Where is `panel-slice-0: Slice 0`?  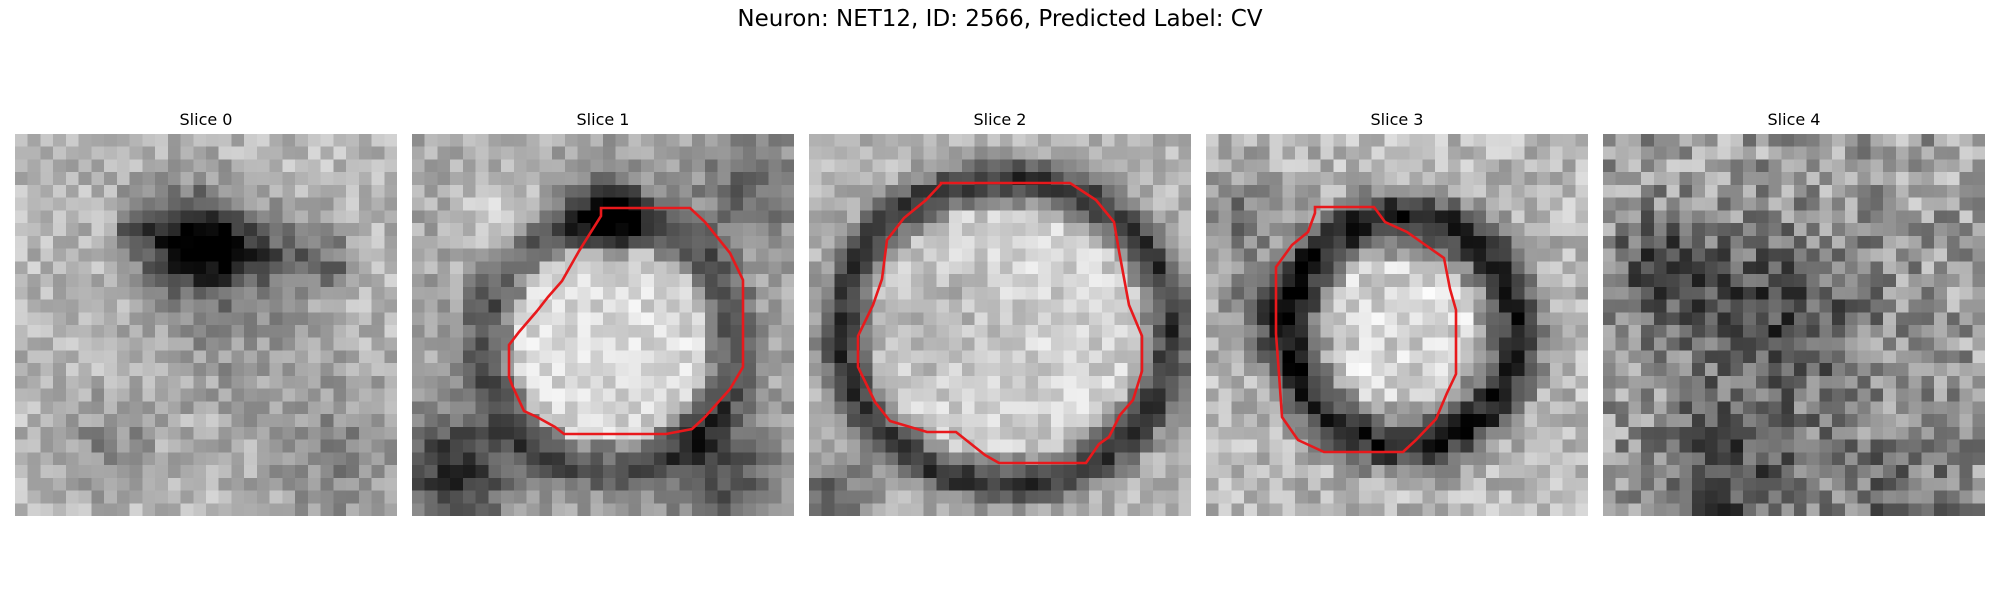
panel-slice-0: Slice 0 is located at coordinates (206, 315).